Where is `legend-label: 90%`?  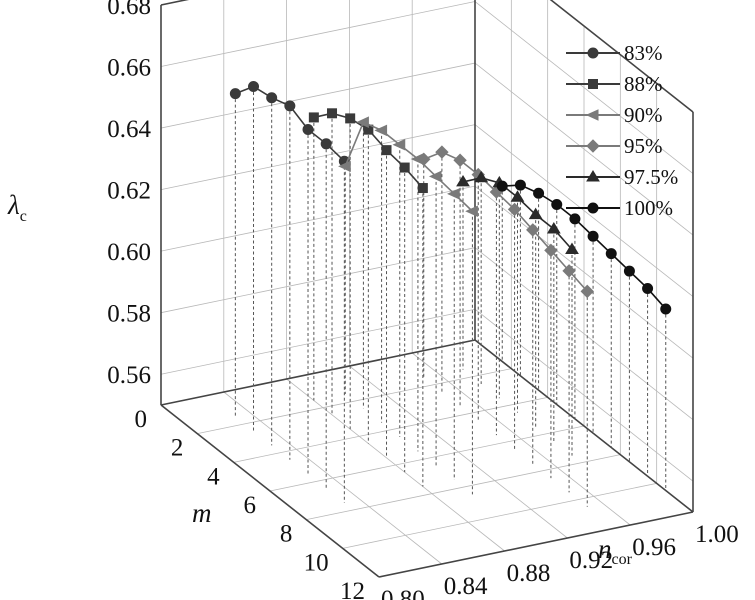 legend-label: 90% is located at coordinates (643, 115).